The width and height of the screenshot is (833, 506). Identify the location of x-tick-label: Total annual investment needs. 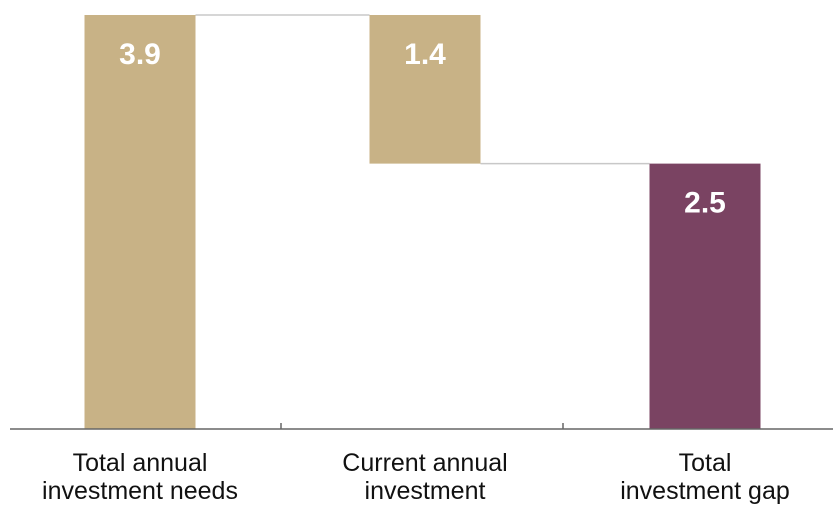
(140, 477).